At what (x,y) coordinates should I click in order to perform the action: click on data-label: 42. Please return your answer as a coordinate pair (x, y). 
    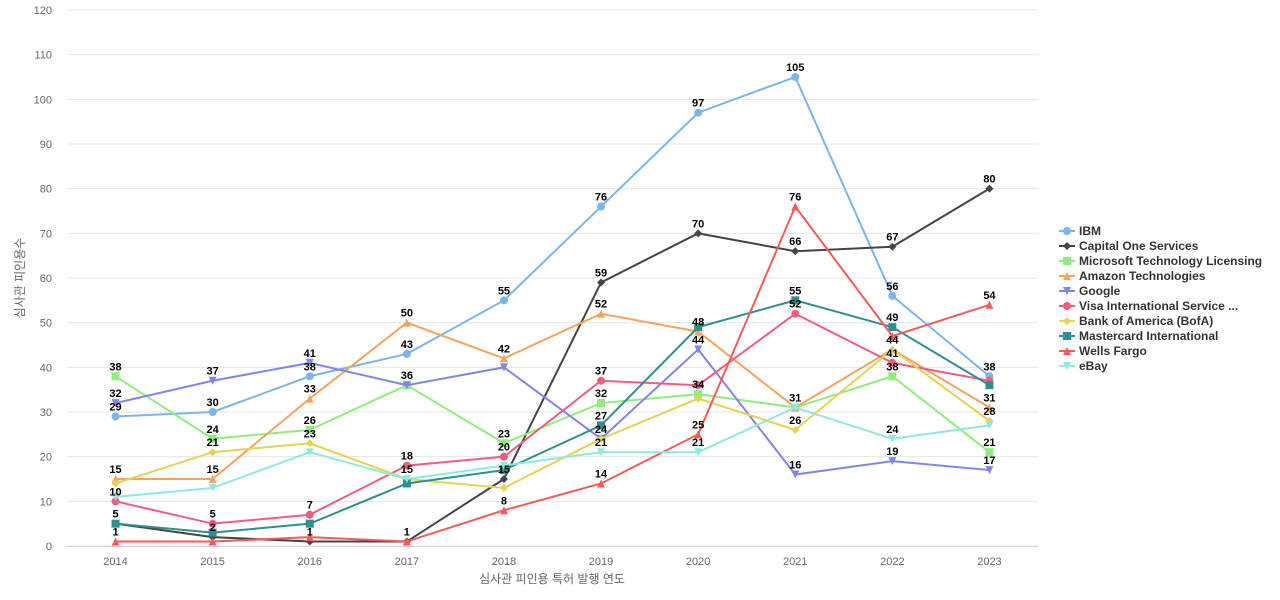
    Looking at the image, I should click on (504, 349).